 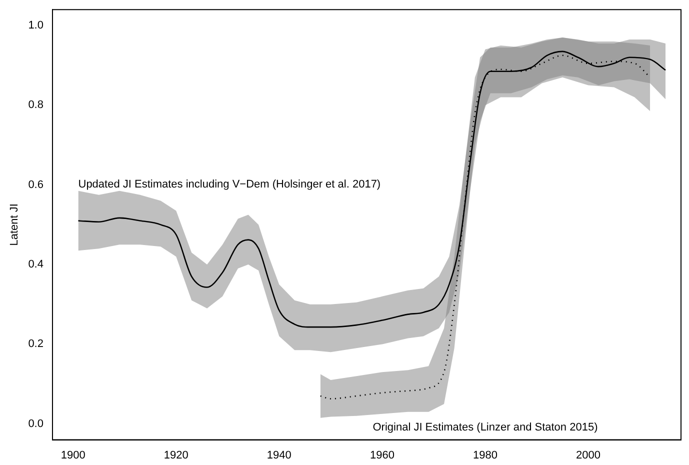 I want to click on x-tick-label: 1980, so click(x=485, y=455).